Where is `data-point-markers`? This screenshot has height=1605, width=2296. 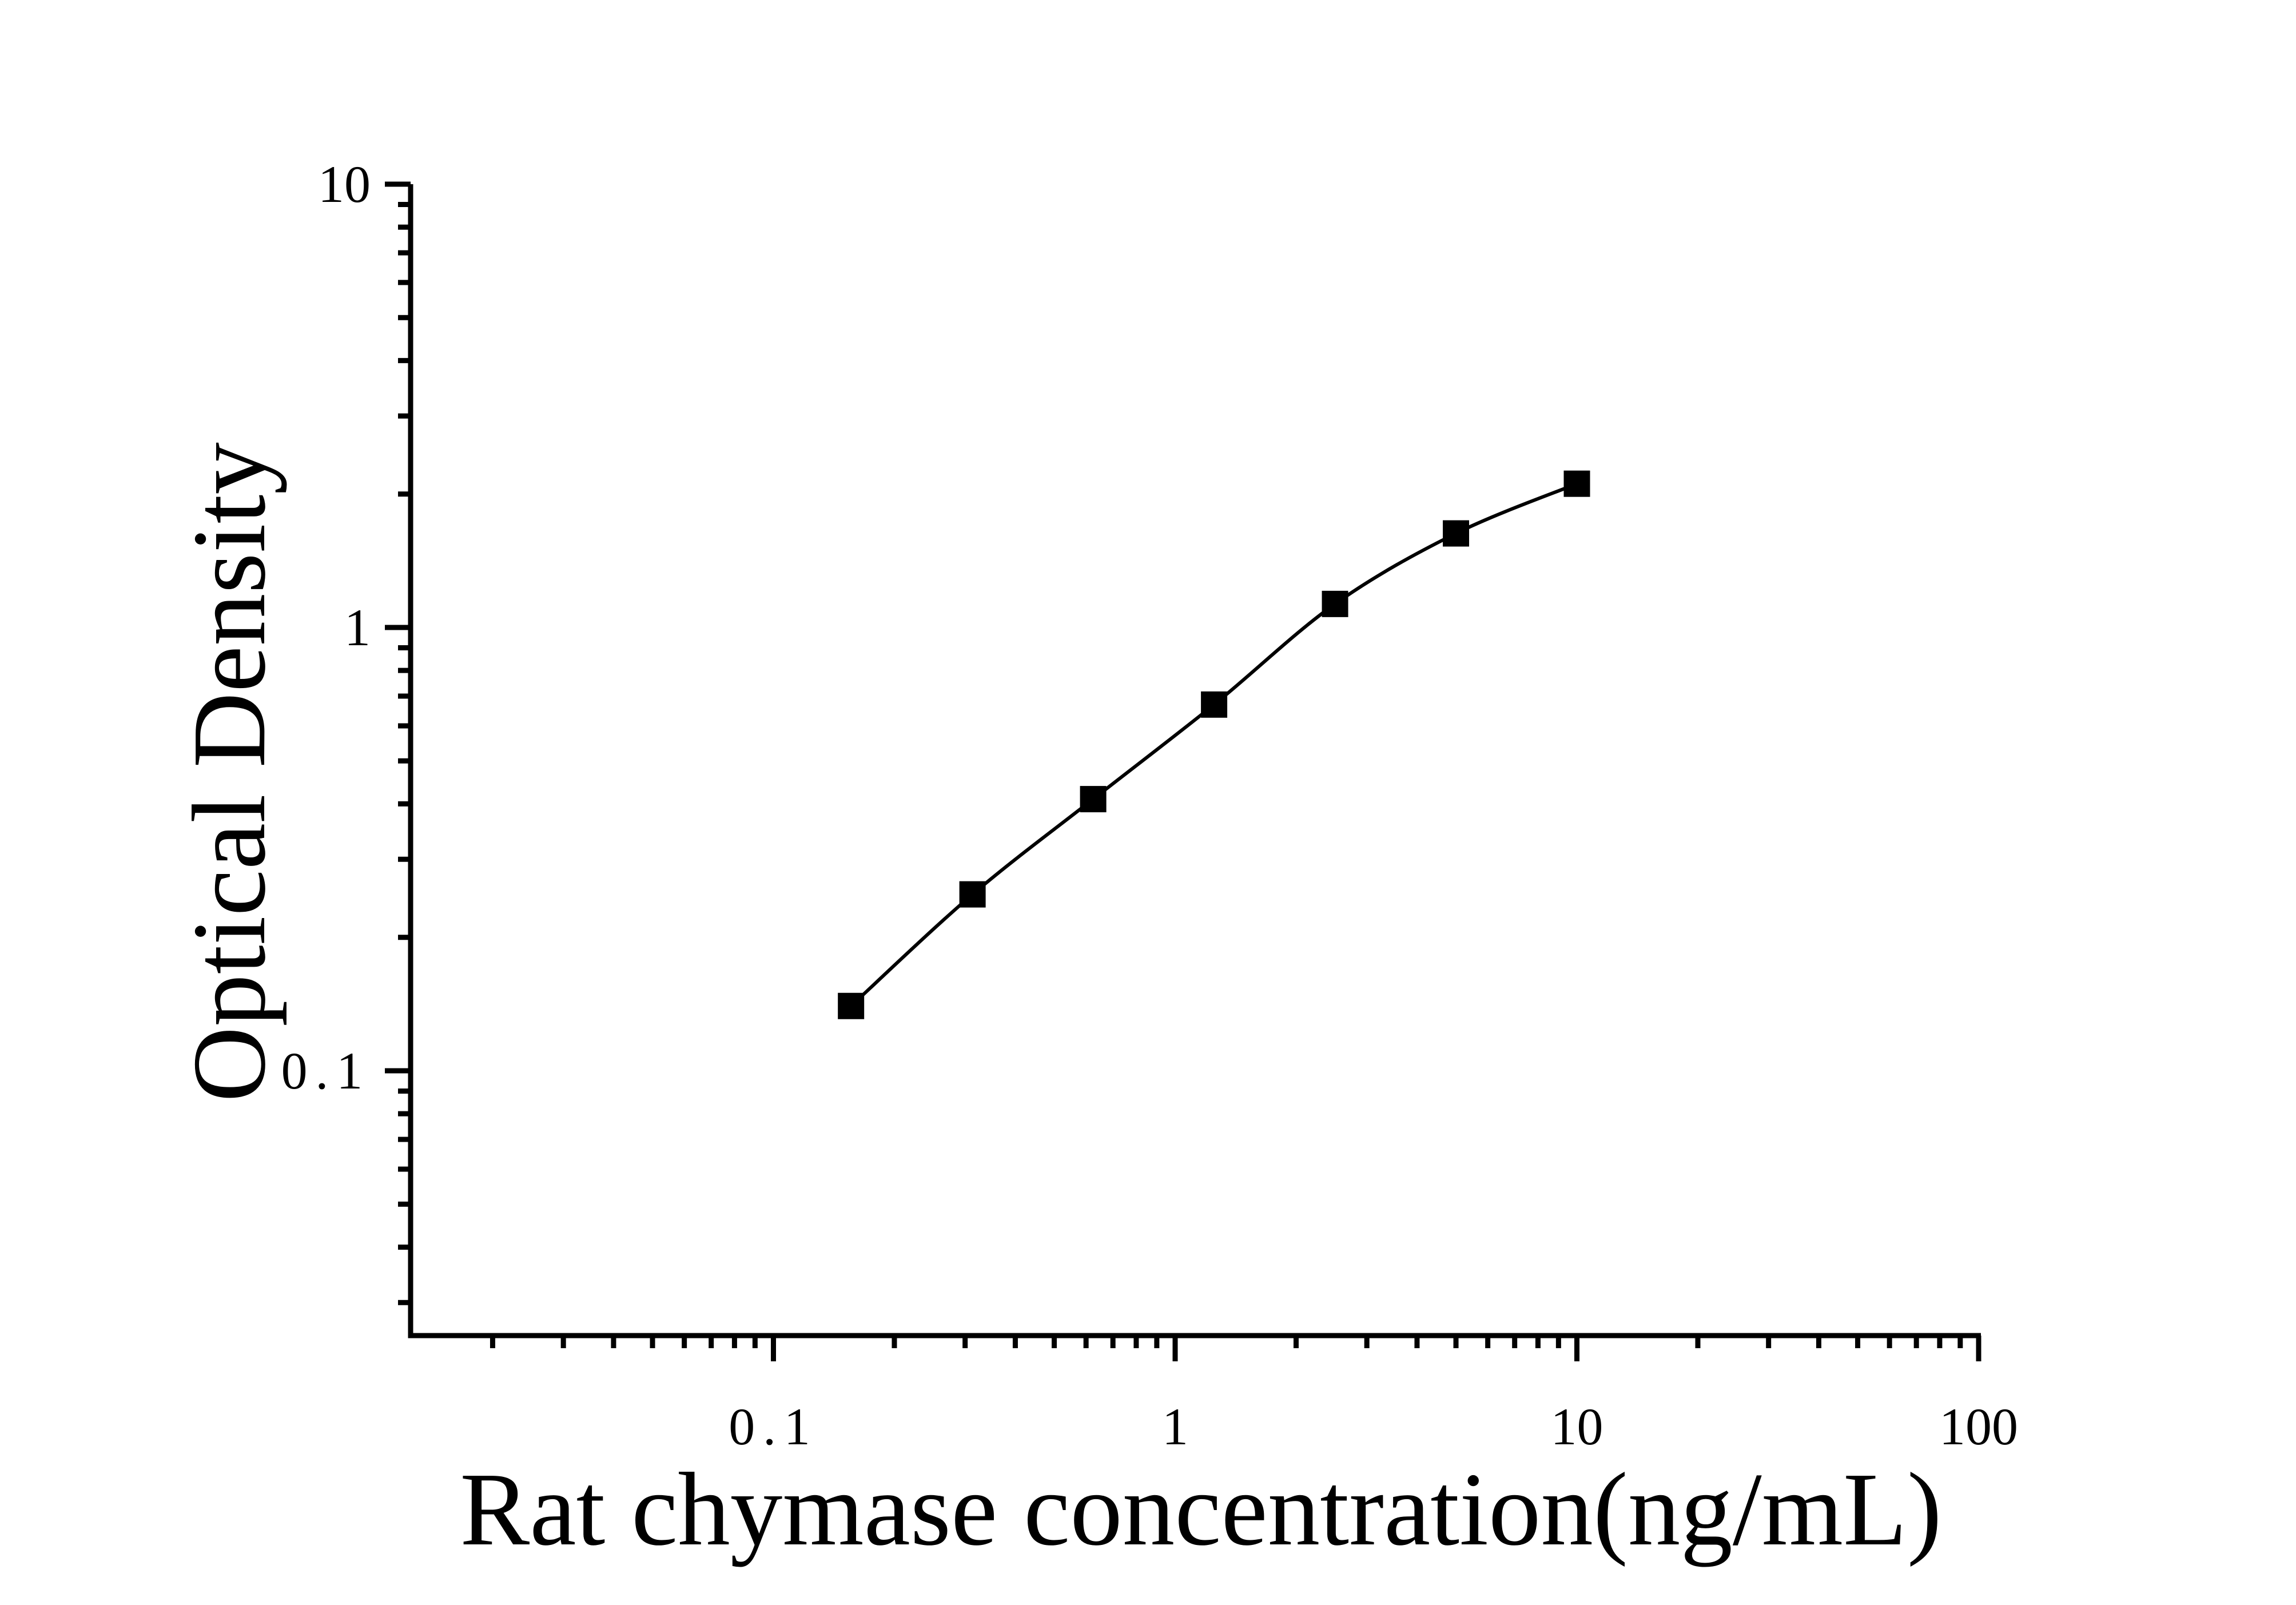 data-point-markers is located at coordinates (1214, 744).